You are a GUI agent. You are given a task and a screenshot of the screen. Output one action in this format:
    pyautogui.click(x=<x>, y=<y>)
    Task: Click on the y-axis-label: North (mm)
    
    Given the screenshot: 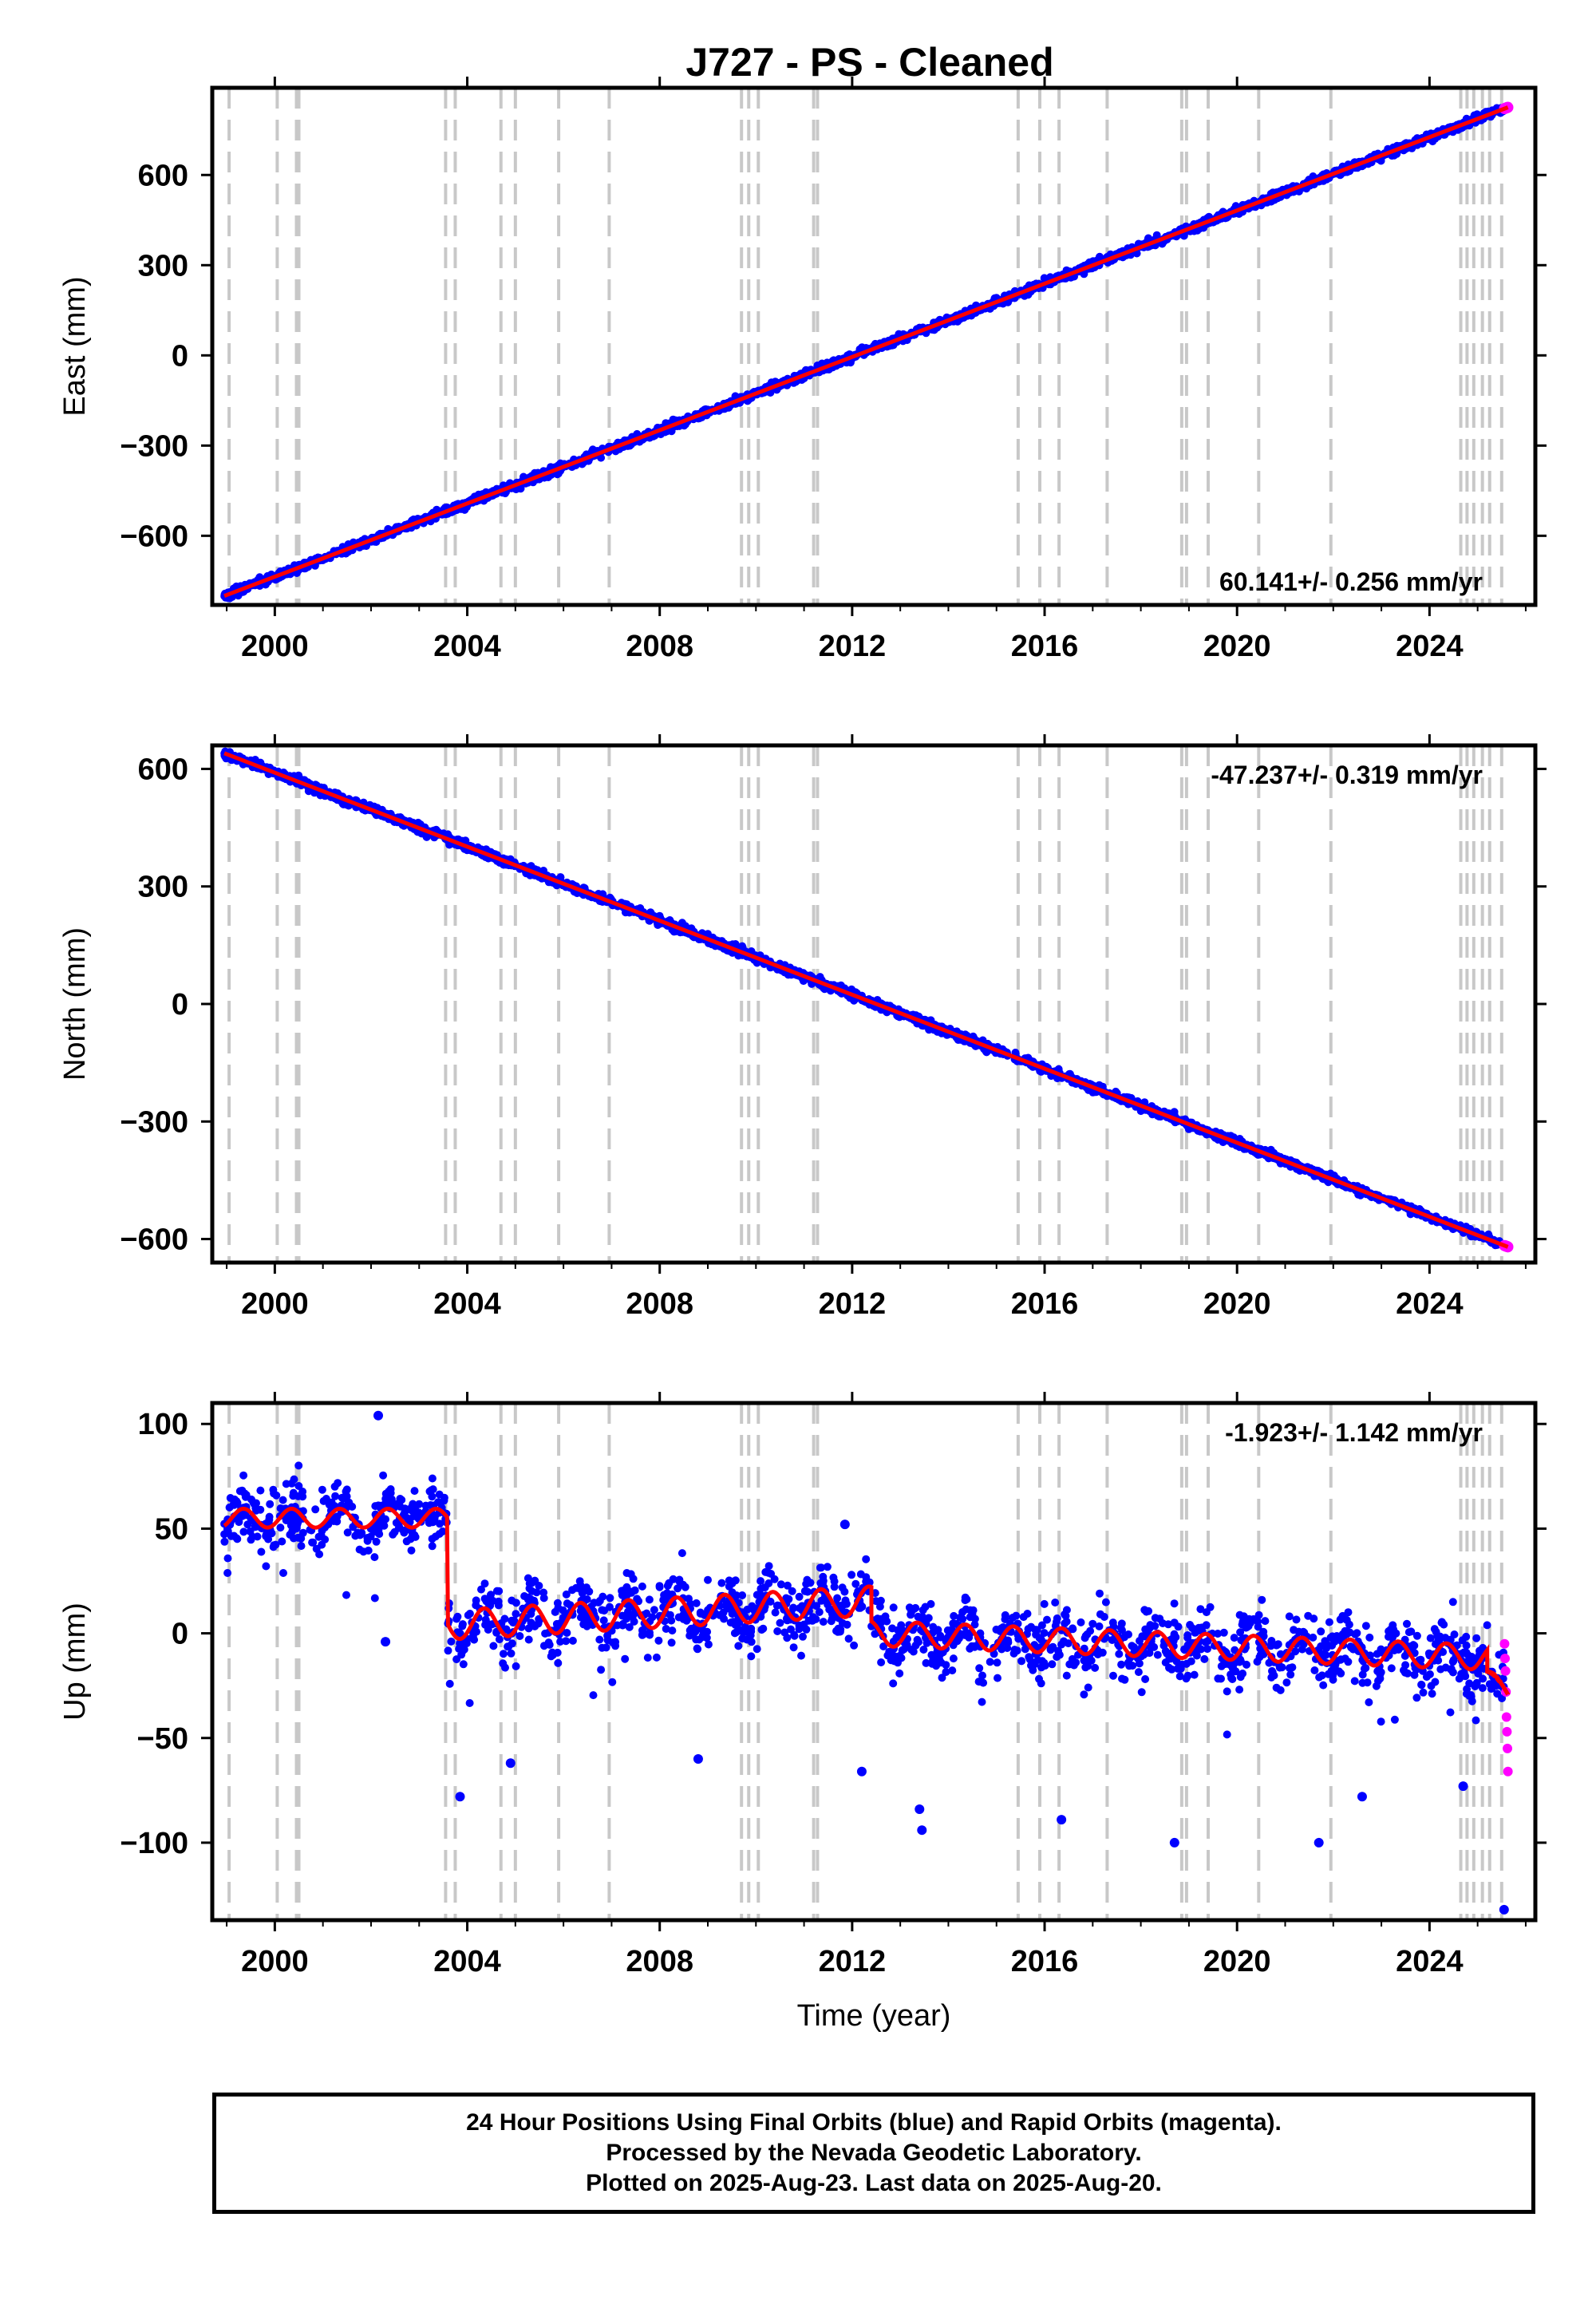 What is the action you would take?
    pyautogui.click(x=75, y=1004)
    